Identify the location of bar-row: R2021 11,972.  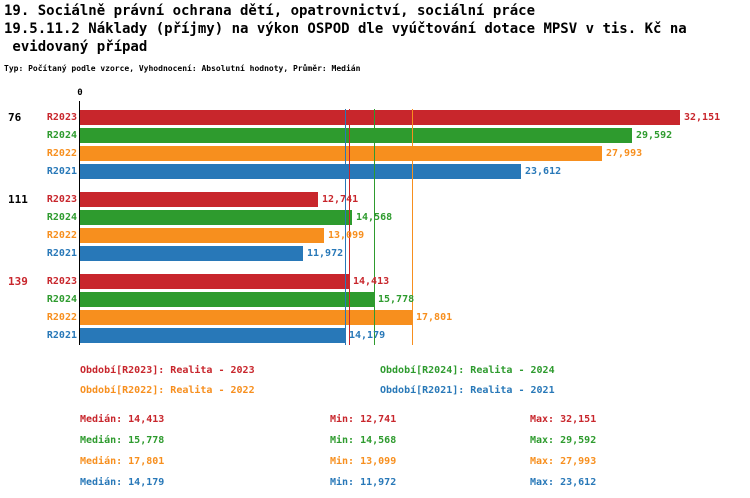
(375, 254).